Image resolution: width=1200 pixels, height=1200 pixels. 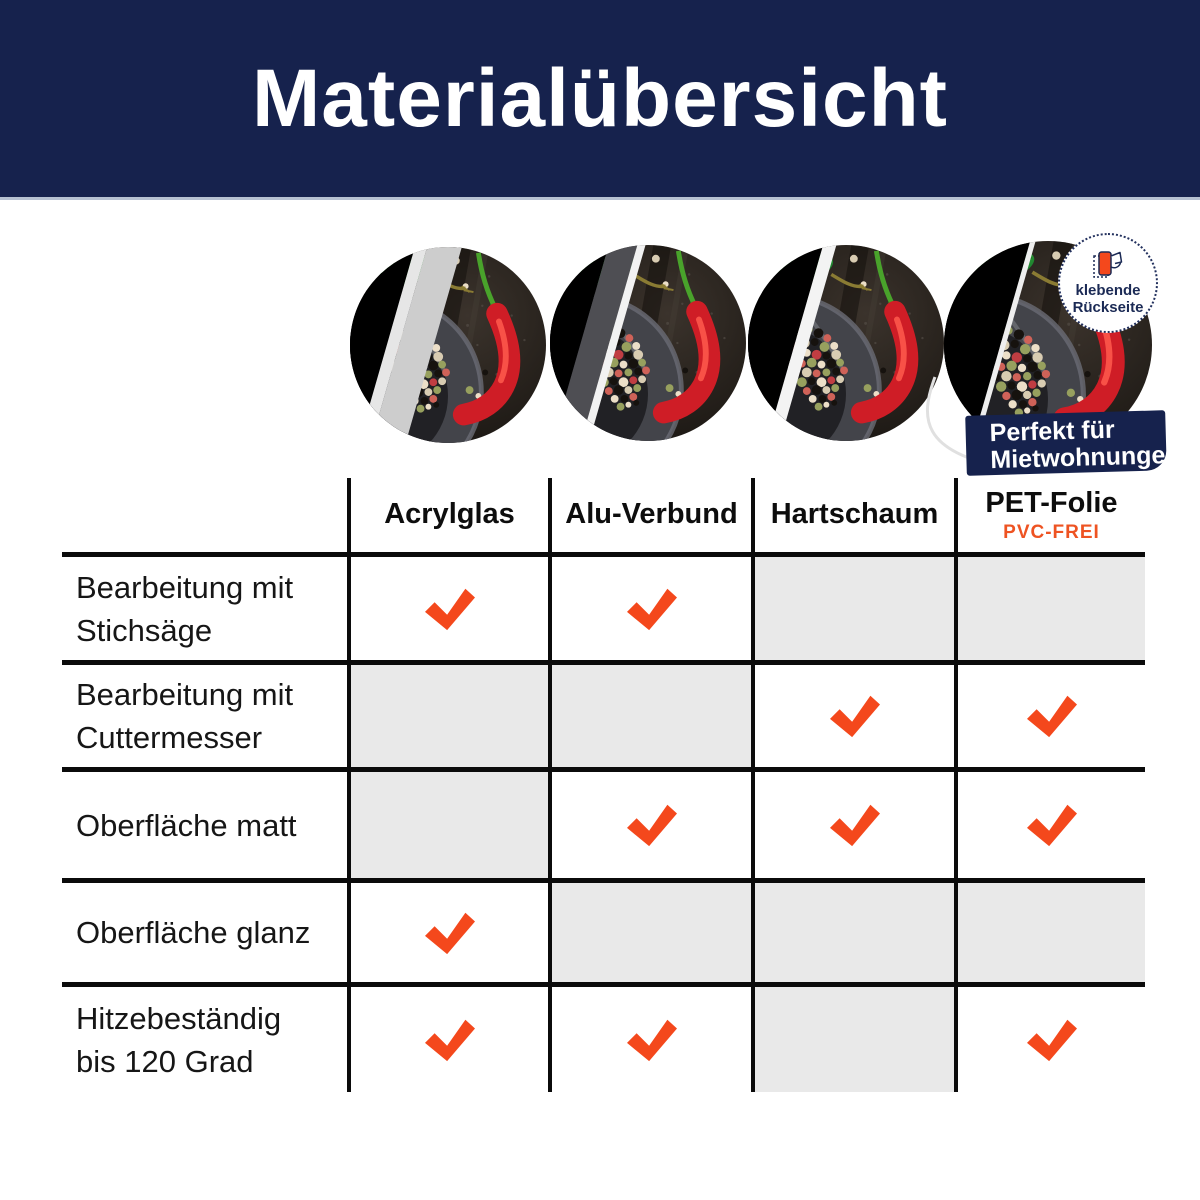 I want to click on cell-hitze-hartschaum, so click(x=852, y=1037).